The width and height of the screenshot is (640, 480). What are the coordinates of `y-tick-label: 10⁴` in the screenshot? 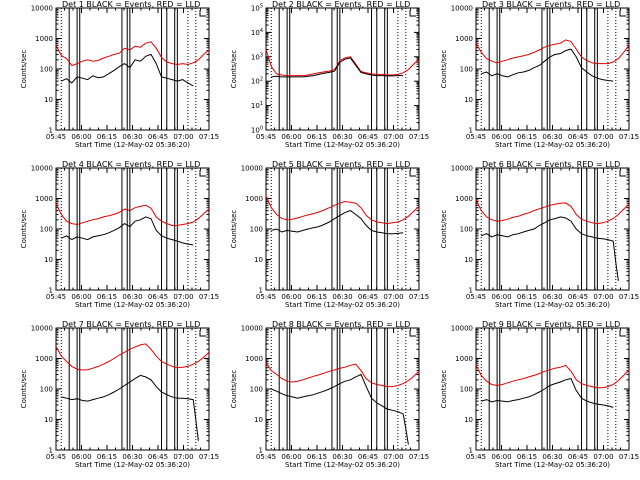 It's located at (257, 32).